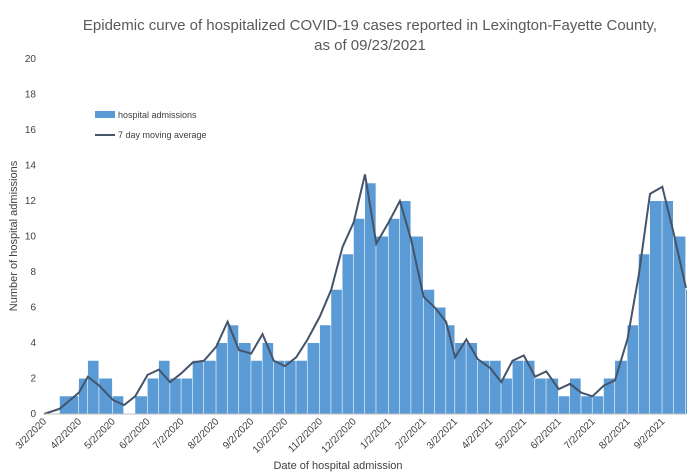  Describe the element at coordinates (151, 125) in the screenshot. I see `legend: hospital admissions 7 day moving average` at that location.